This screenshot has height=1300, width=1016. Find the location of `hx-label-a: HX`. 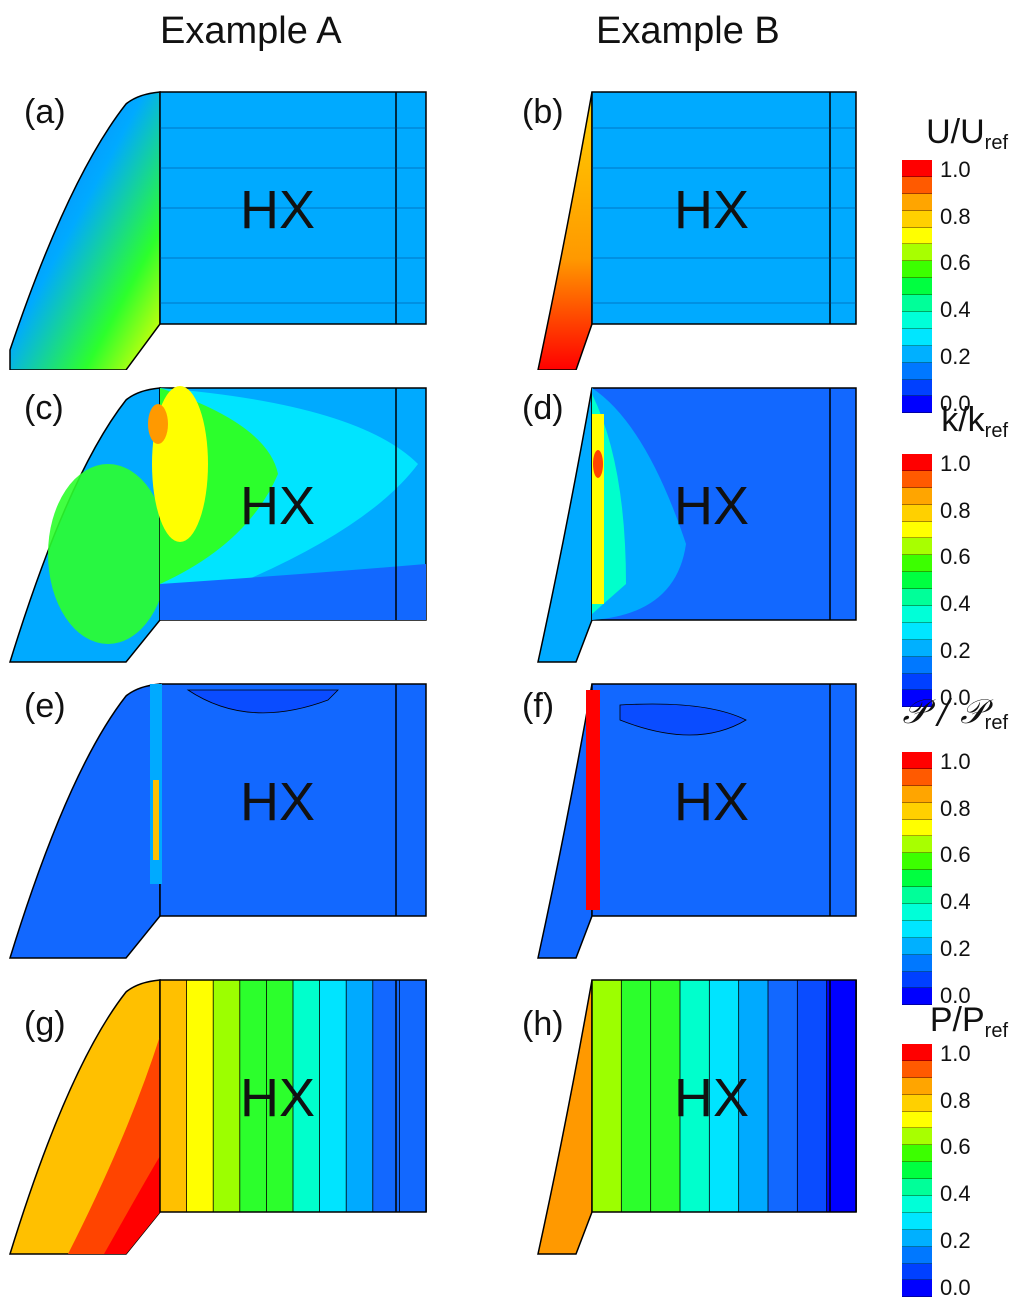

hx-label-a: HX is located at coordinates (278, 210).